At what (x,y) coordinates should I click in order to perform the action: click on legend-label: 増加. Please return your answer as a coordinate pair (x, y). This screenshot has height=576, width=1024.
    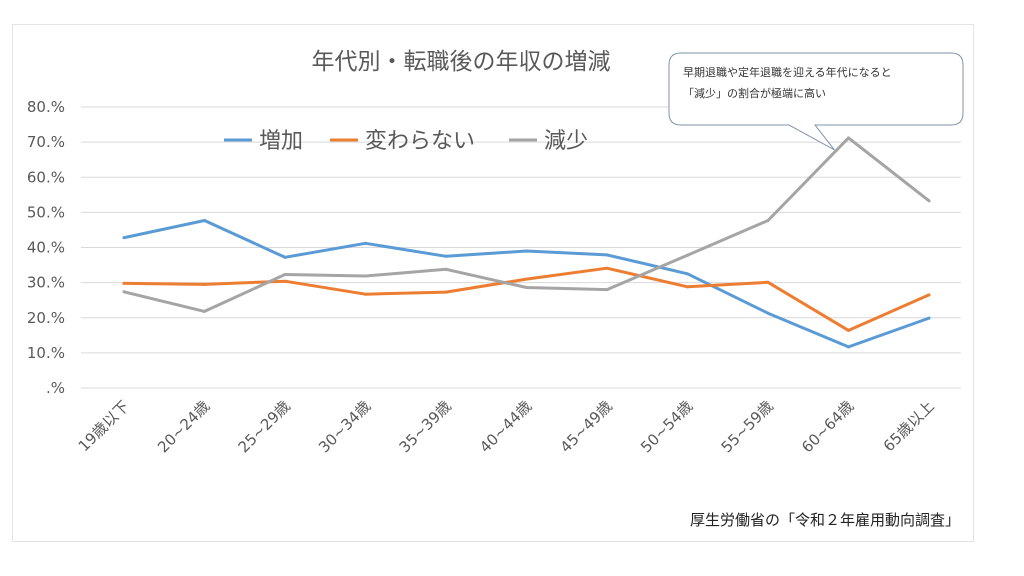
    Looking at the image, I should click on (281, 141).